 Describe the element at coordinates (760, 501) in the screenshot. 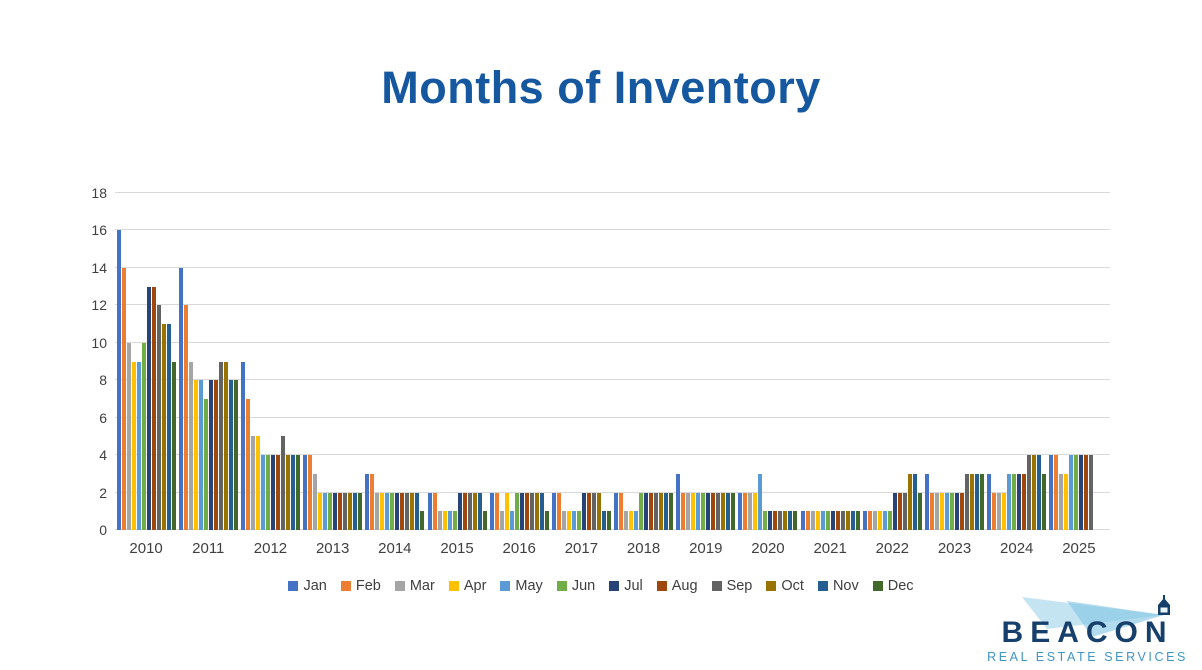

I see `bar-may-2020` at that location.